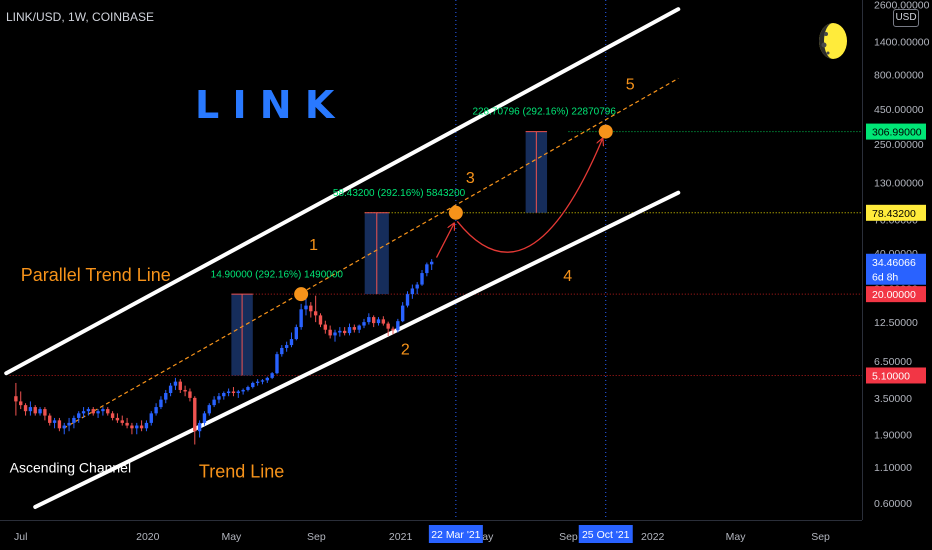  Describe the element at coordinates (893, 468) in the screenshot. I see `y-tick-label: 1.10000` at that location.